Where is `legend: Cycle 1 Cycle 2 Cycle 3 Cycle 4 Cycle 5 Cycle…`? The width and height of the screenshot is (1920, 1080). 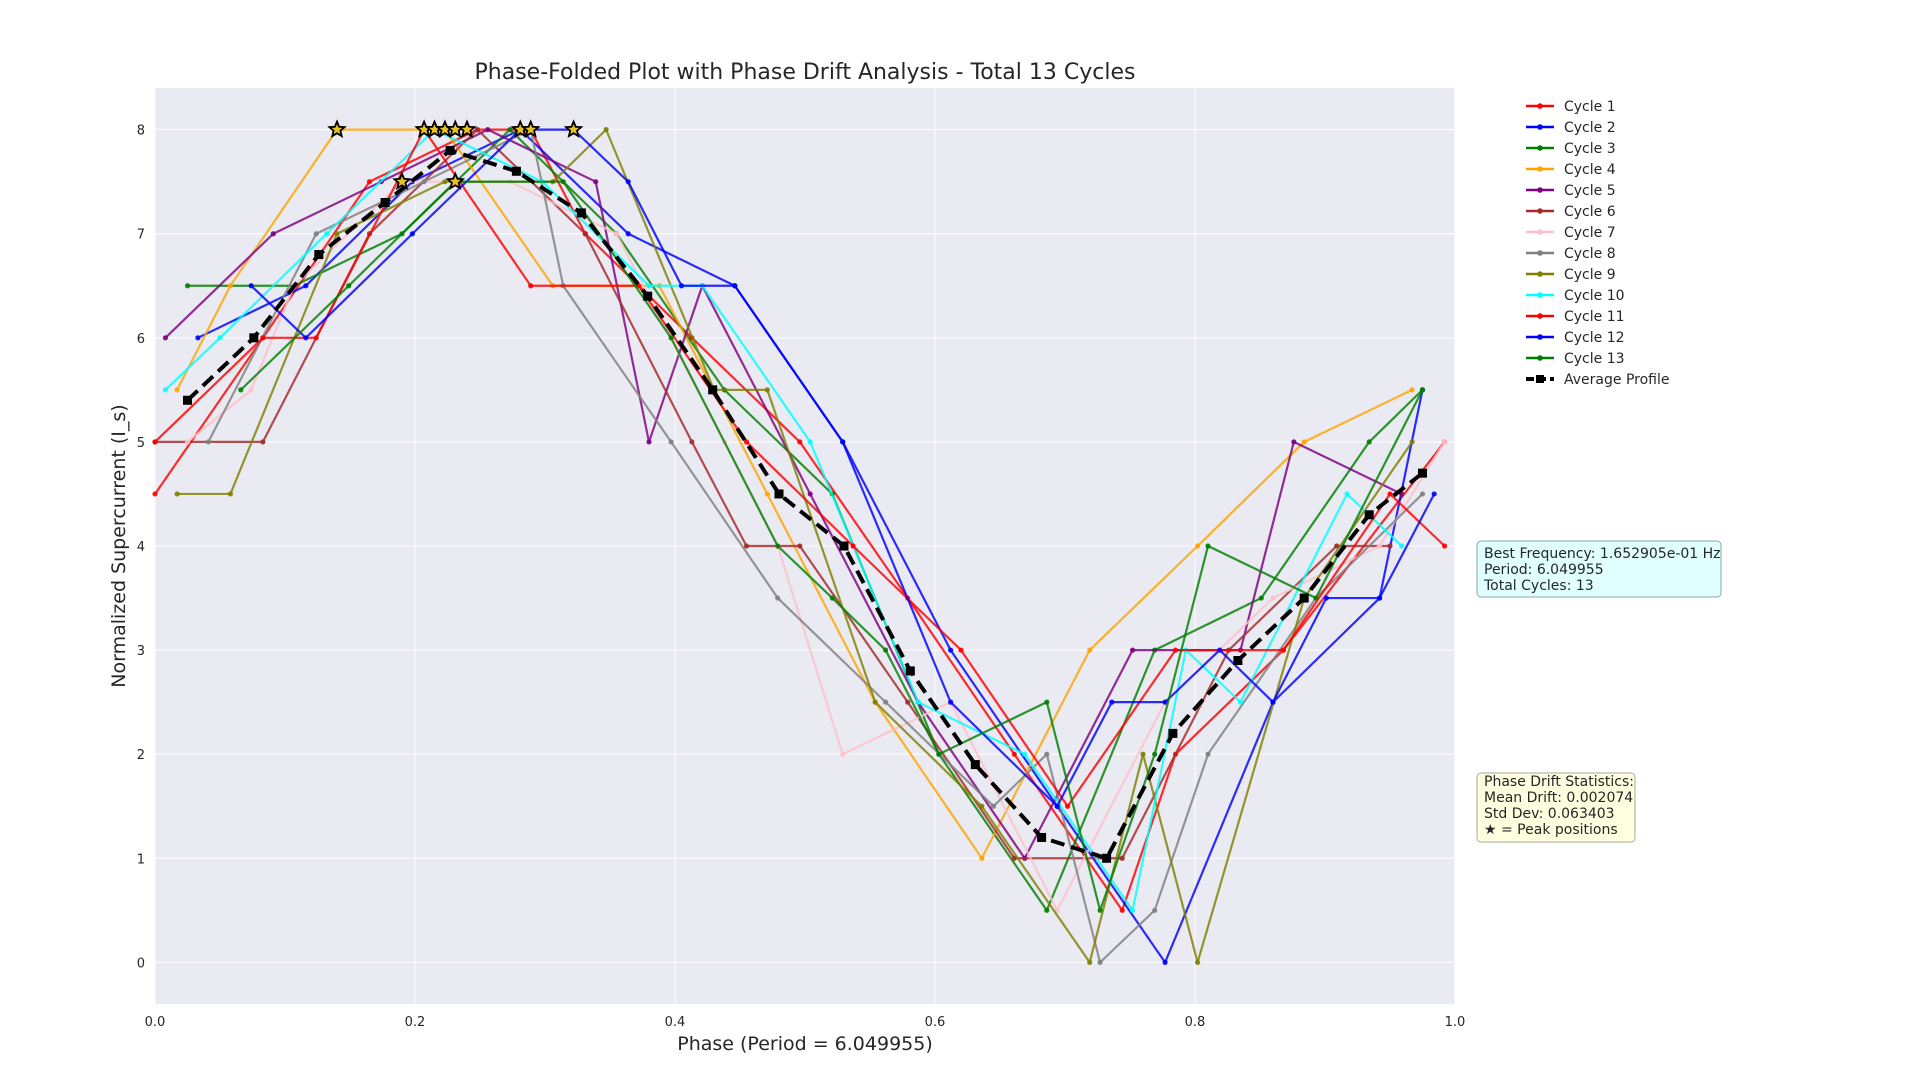 legend: Cycle 1 Cycle 2 Cycle 3 Cycle 4 Cycle 5 Cycle… is located at coordinates (1597, 243).